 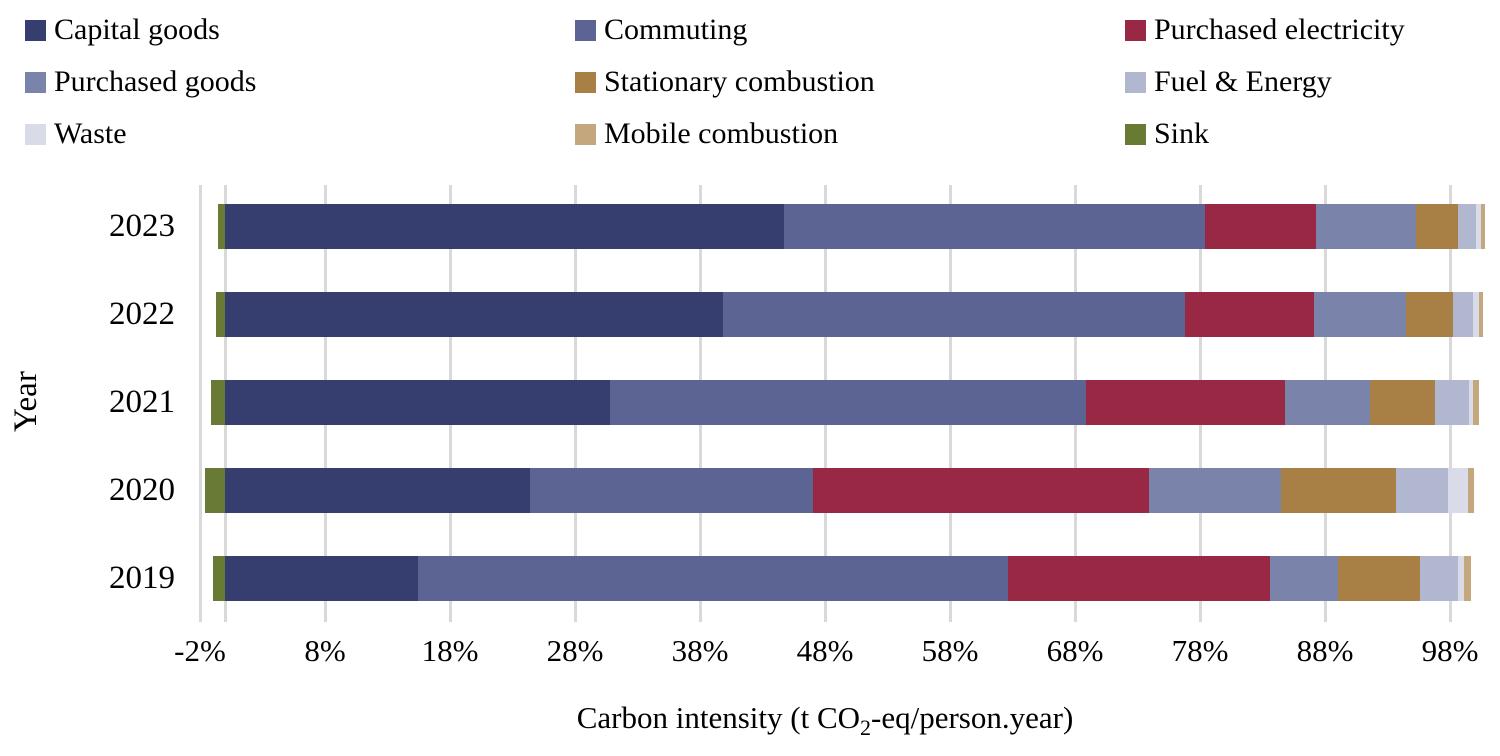 I want to click on y-axis-tick-label: 2019, so click(x=142, y=578).